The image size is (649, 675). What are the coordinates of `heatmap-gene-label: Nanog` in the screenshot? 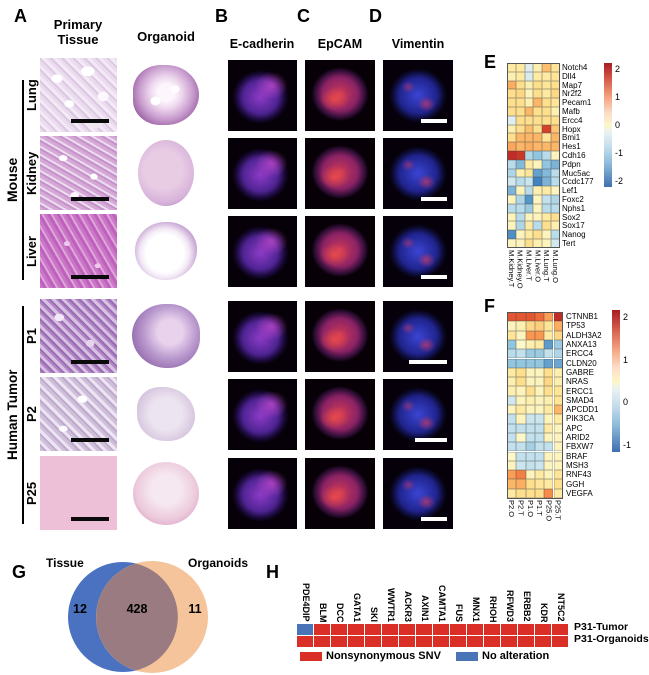 It's located at (574, 235).